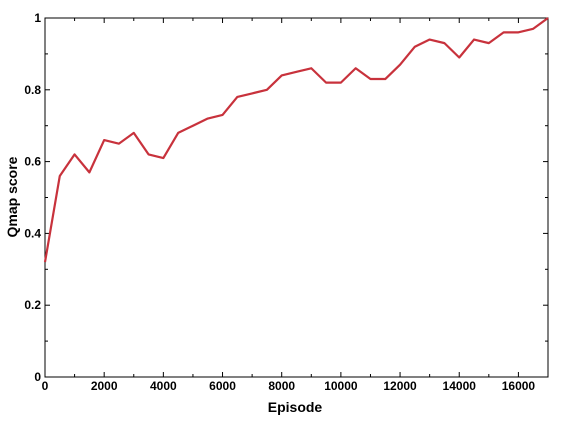 The width and height of the screenshot is (576, 423). Describe the element at coordinates (45, 386) in the screenshot. I see `x-tick-label: 0` at that location.